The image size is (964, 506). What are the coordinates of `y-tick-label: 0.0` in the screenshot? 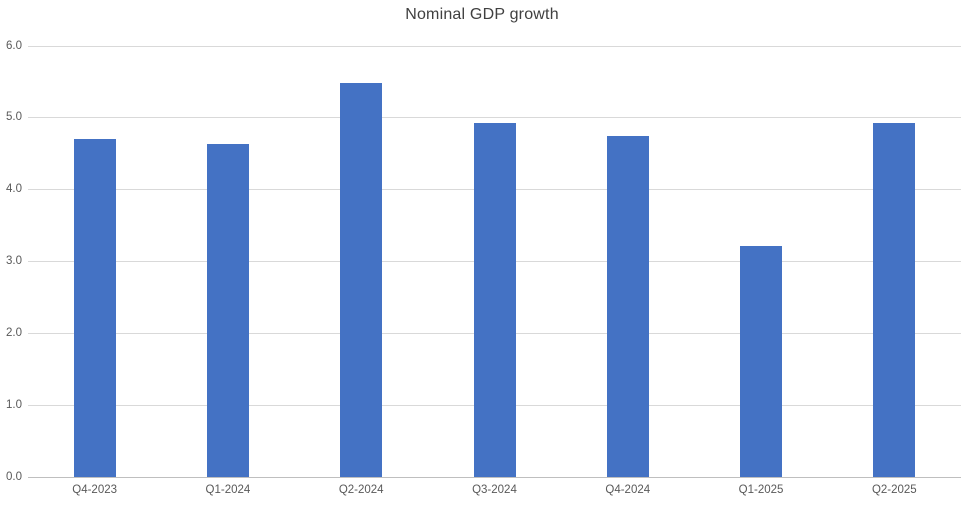 It's located at (14, 476).